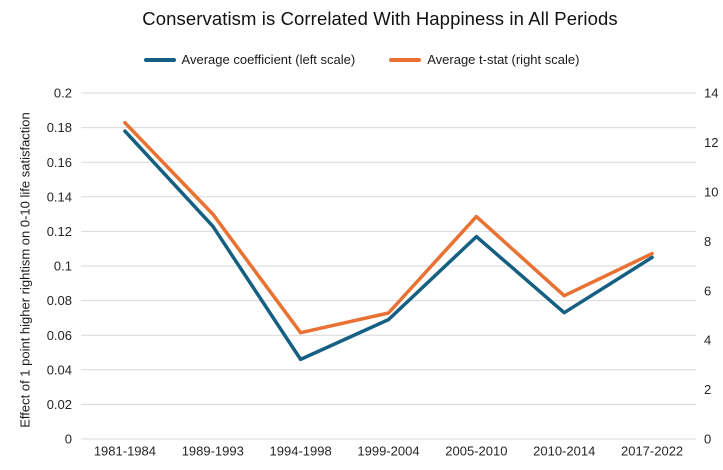  I want to click on y-left-tick-label: 0.08, so click(59, 300).